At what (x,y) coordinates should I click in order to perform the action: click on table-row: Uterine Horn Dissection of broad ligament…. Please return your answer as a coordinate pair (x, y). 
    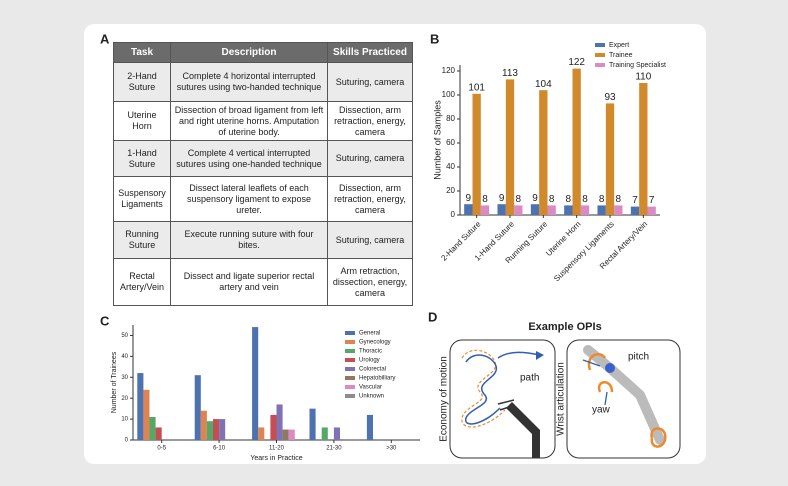
    Looking at the image, I should click on (263, 121).